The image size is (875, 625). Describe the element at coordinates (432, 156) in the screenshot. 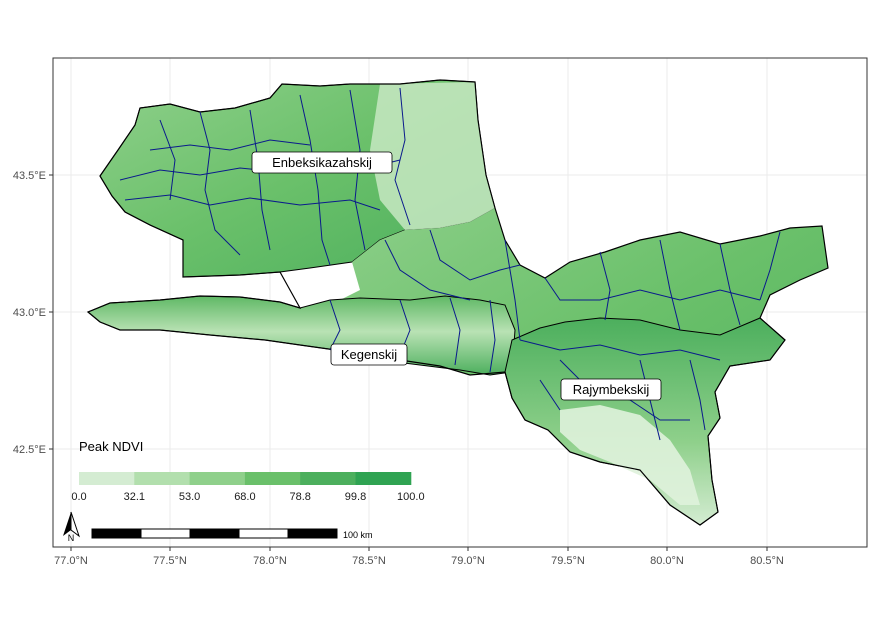

I see `district-enbeksikazahskij-east` at that location.